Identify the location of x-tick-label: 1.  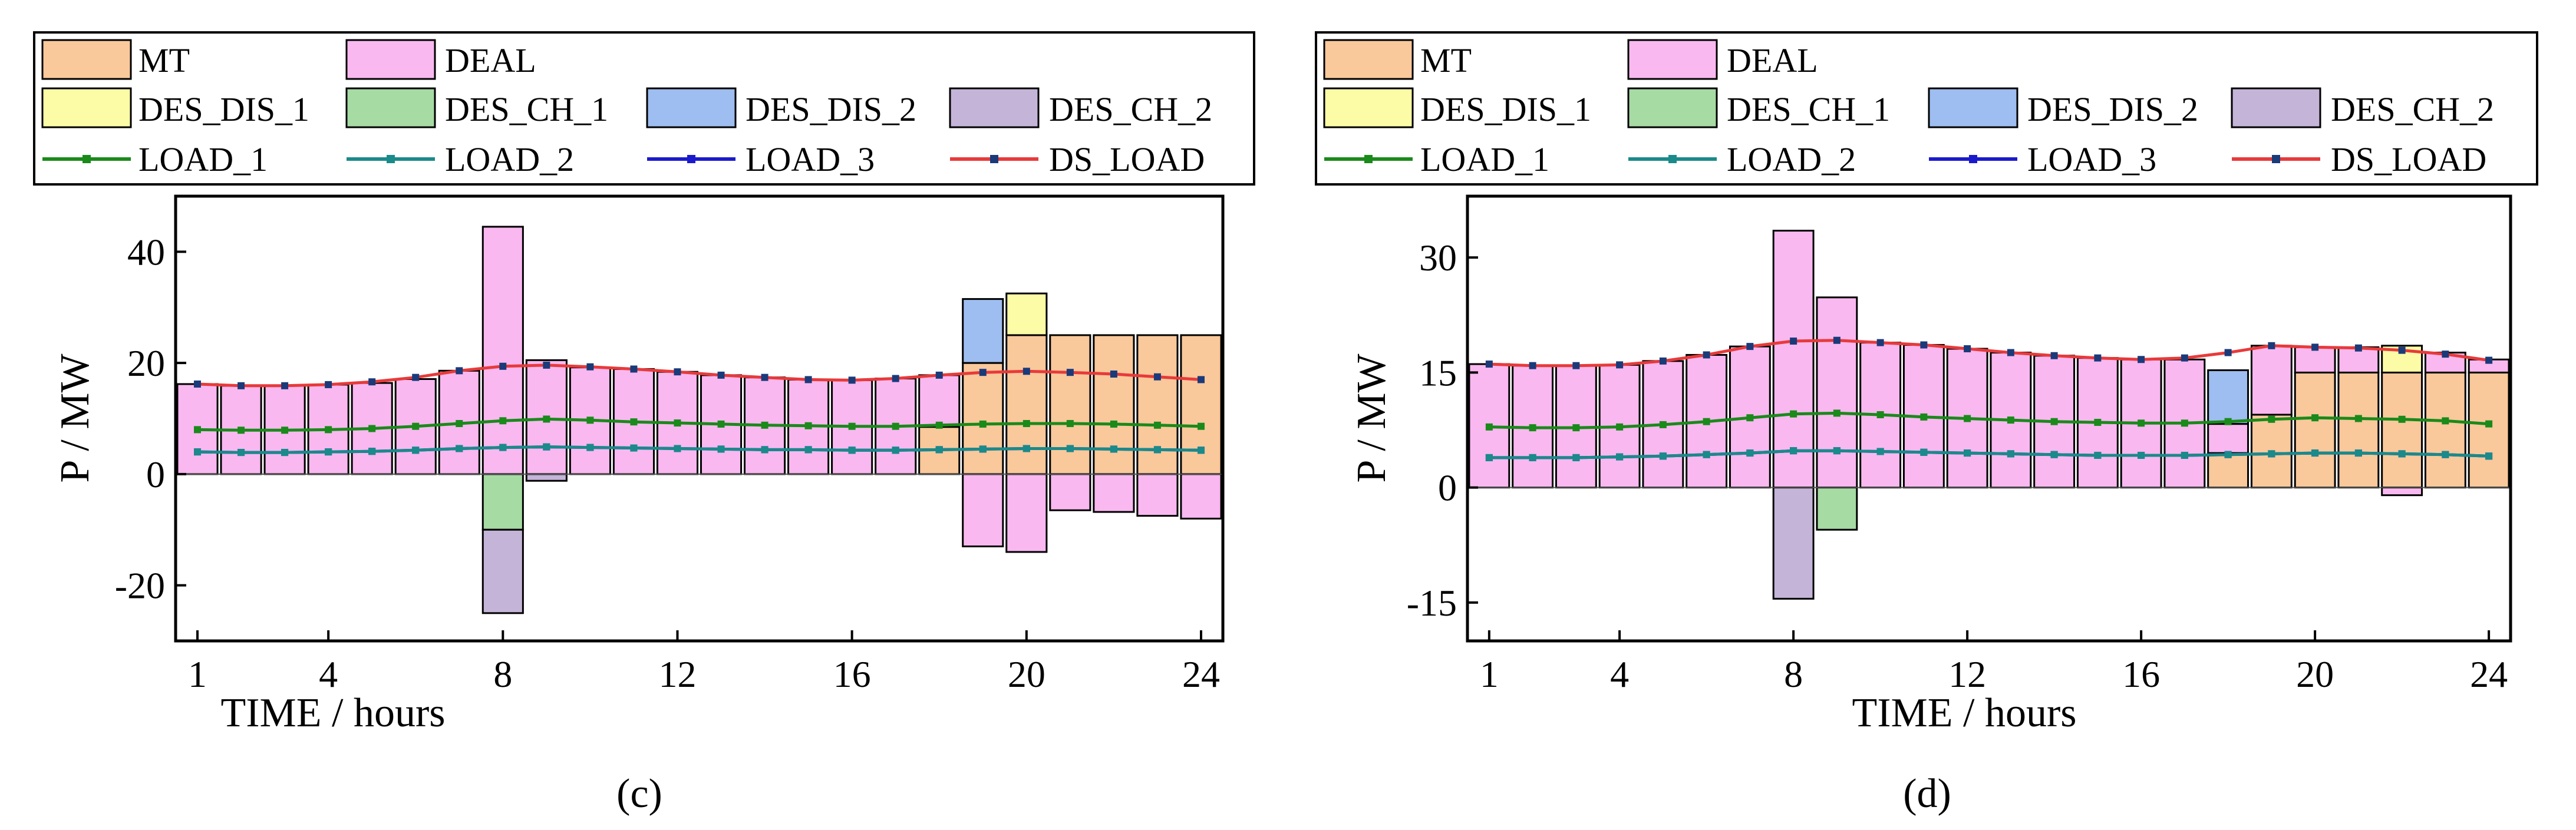
(1490, 674).